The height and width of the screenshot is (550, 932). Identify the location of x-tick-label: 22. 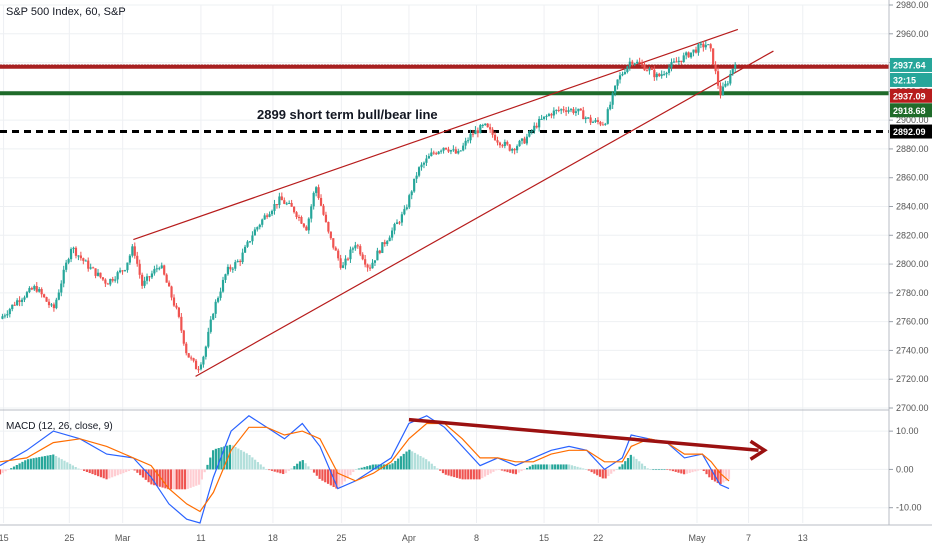
(598, 538).